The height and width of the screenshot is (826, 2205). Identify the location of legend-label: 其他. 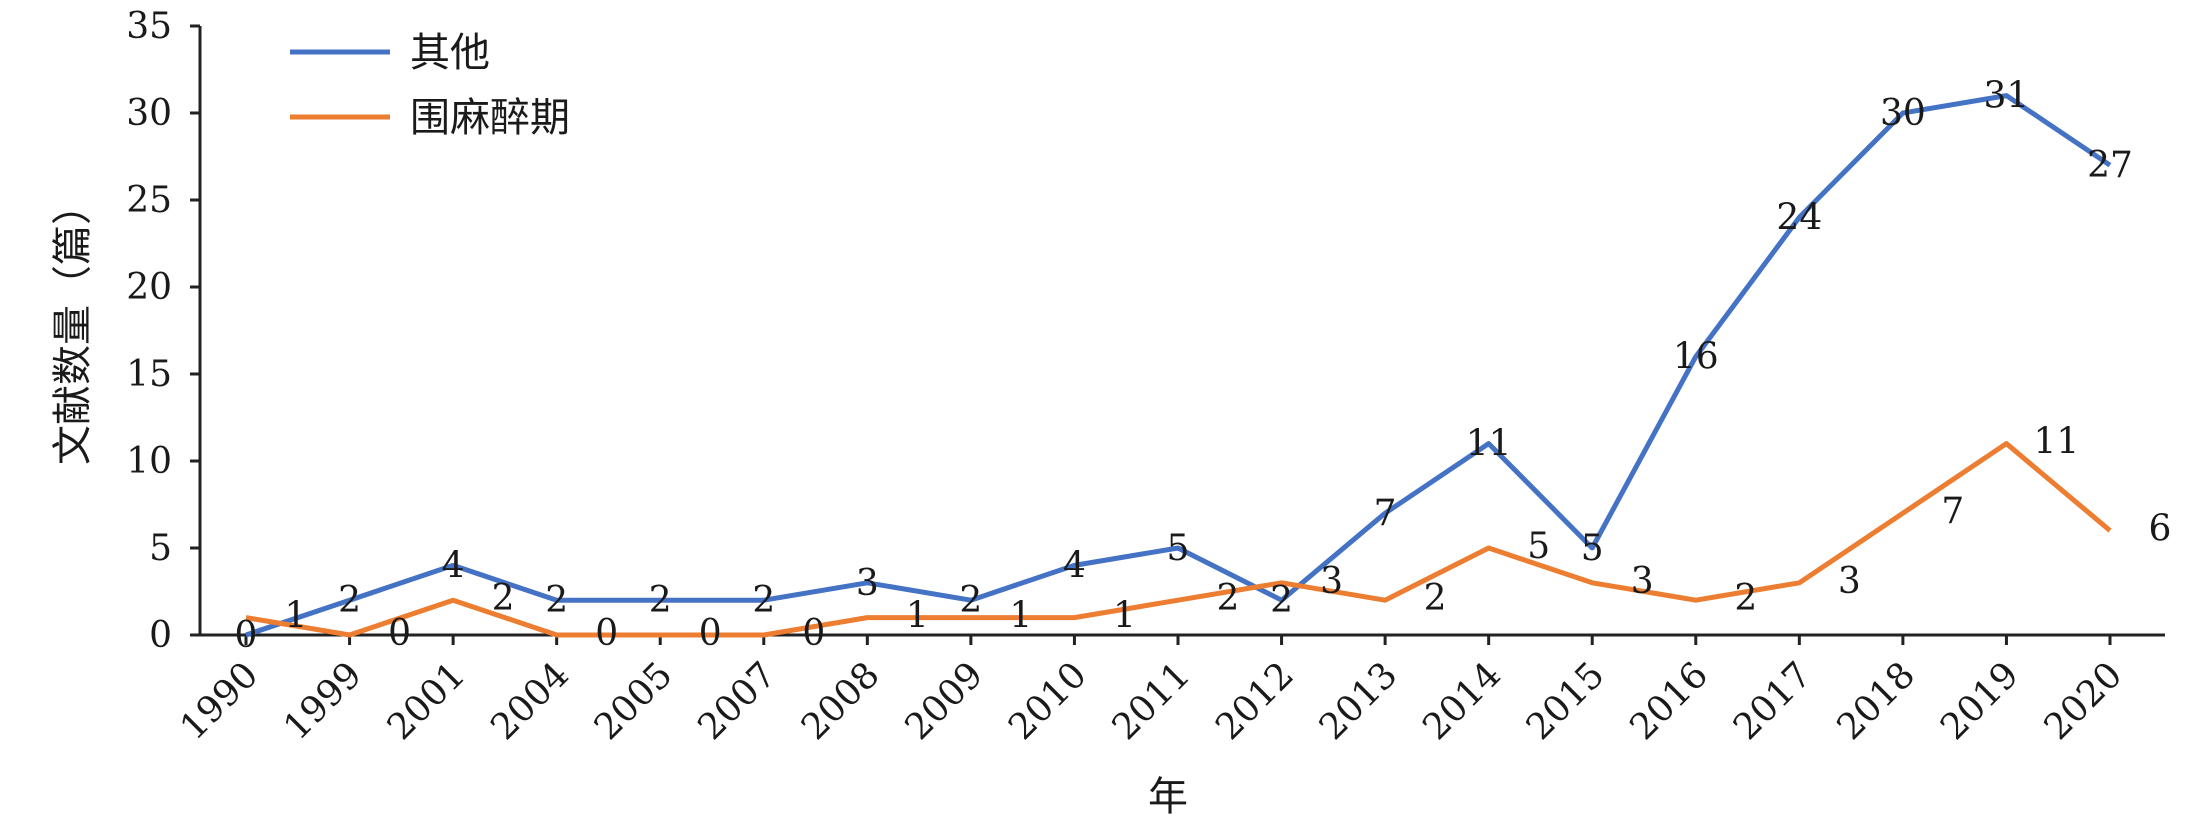
(450, 53).